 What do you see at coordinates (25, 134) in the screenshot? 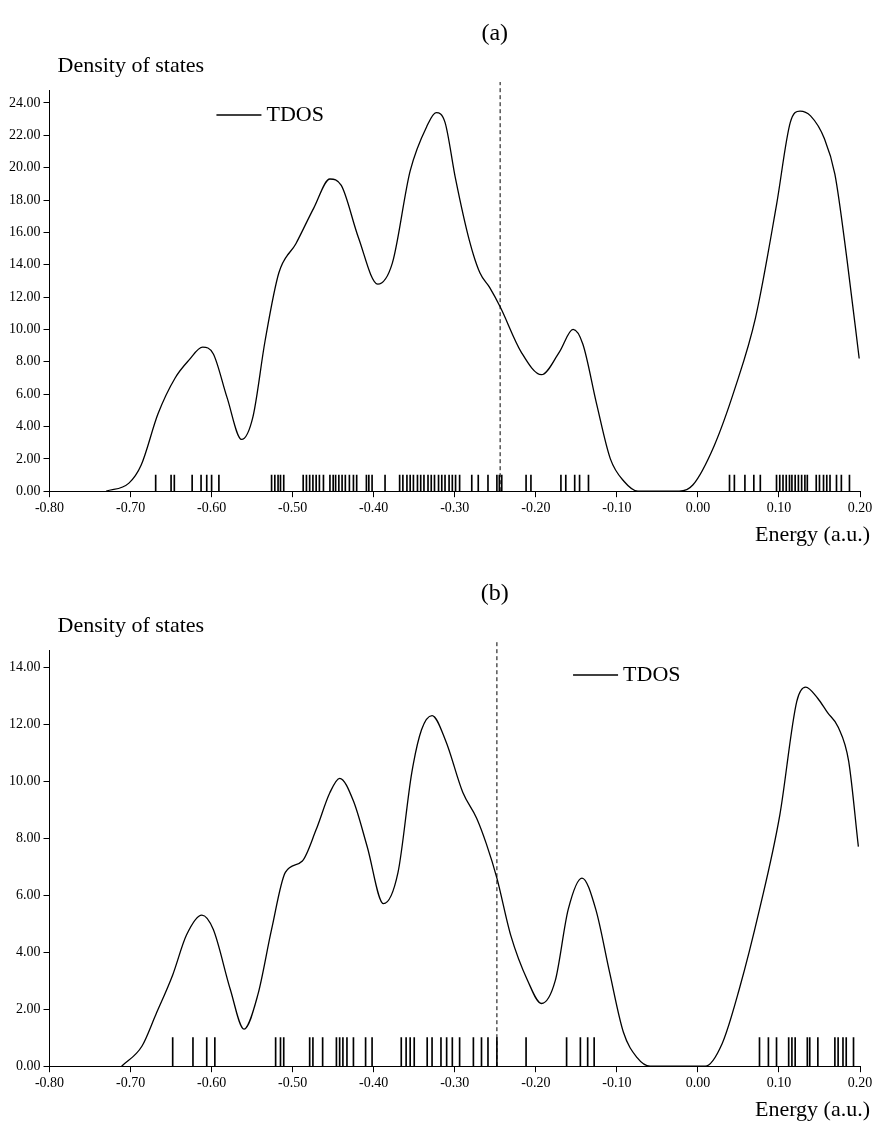
I see `y-tick-label: 22.00` at bounding box center [25, 134].